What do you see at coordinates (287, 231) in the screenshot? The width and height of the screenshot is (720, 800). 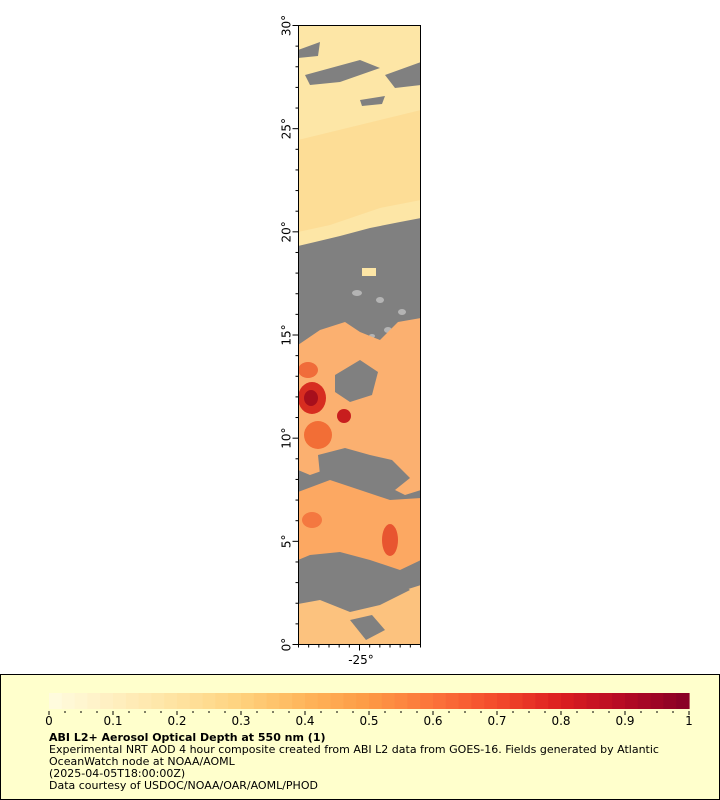 I see `lat-tick-label: 20°` at bounding box center [287, 231].